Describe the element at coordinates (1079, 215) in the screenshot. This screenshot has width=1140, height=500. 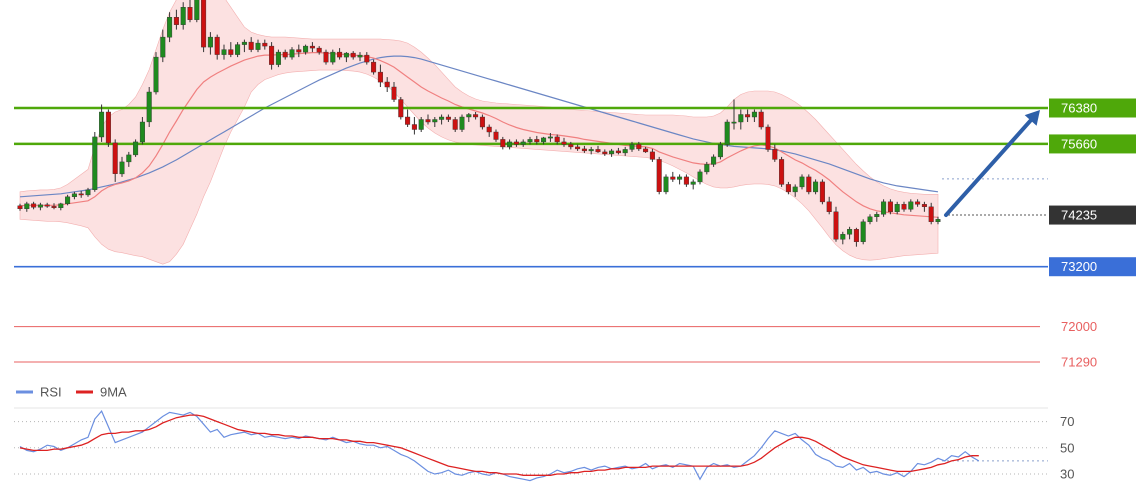
I see `price-level-label: 74235` at that location.